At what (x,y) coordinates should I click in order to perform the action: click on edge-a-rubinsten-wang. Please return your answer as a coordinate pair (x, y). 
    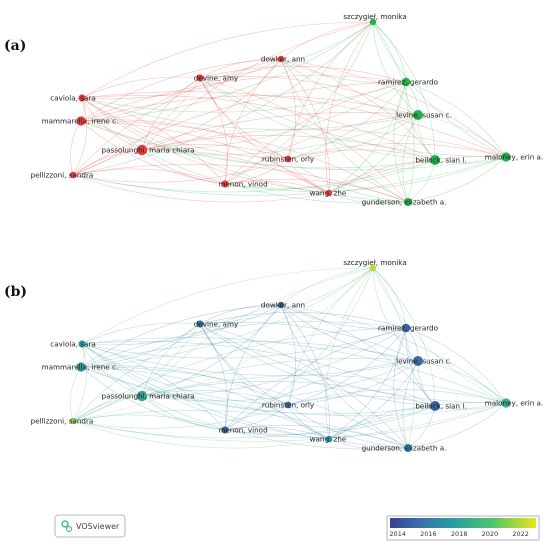
    Looking at the image, I should click on (308, 176).